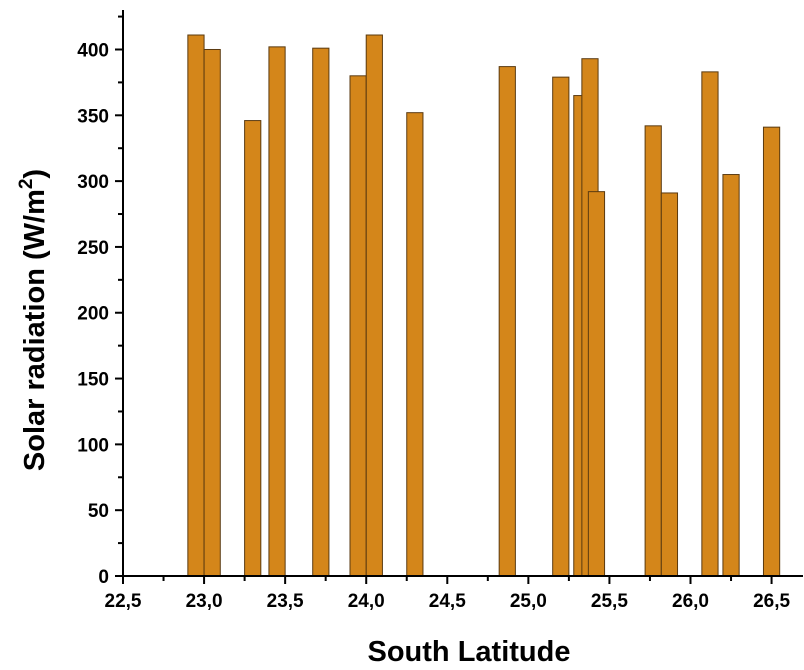 The image size is (804, 670). I want to click on x-tick-label: 23,5, so click(285, 601).